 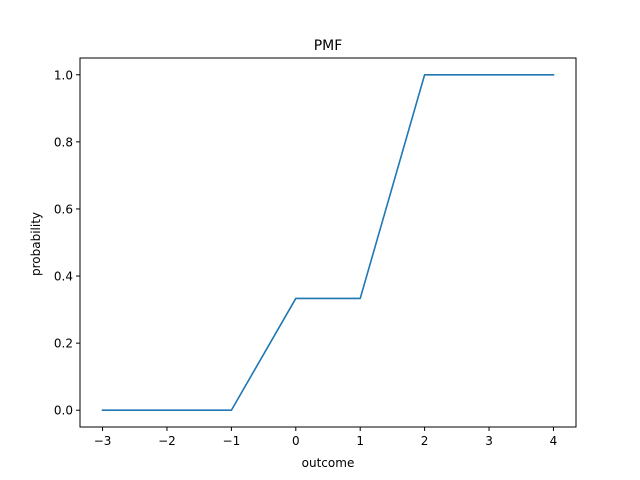 I want to click on x-tick-label: 0, so click(x=296, y=441).